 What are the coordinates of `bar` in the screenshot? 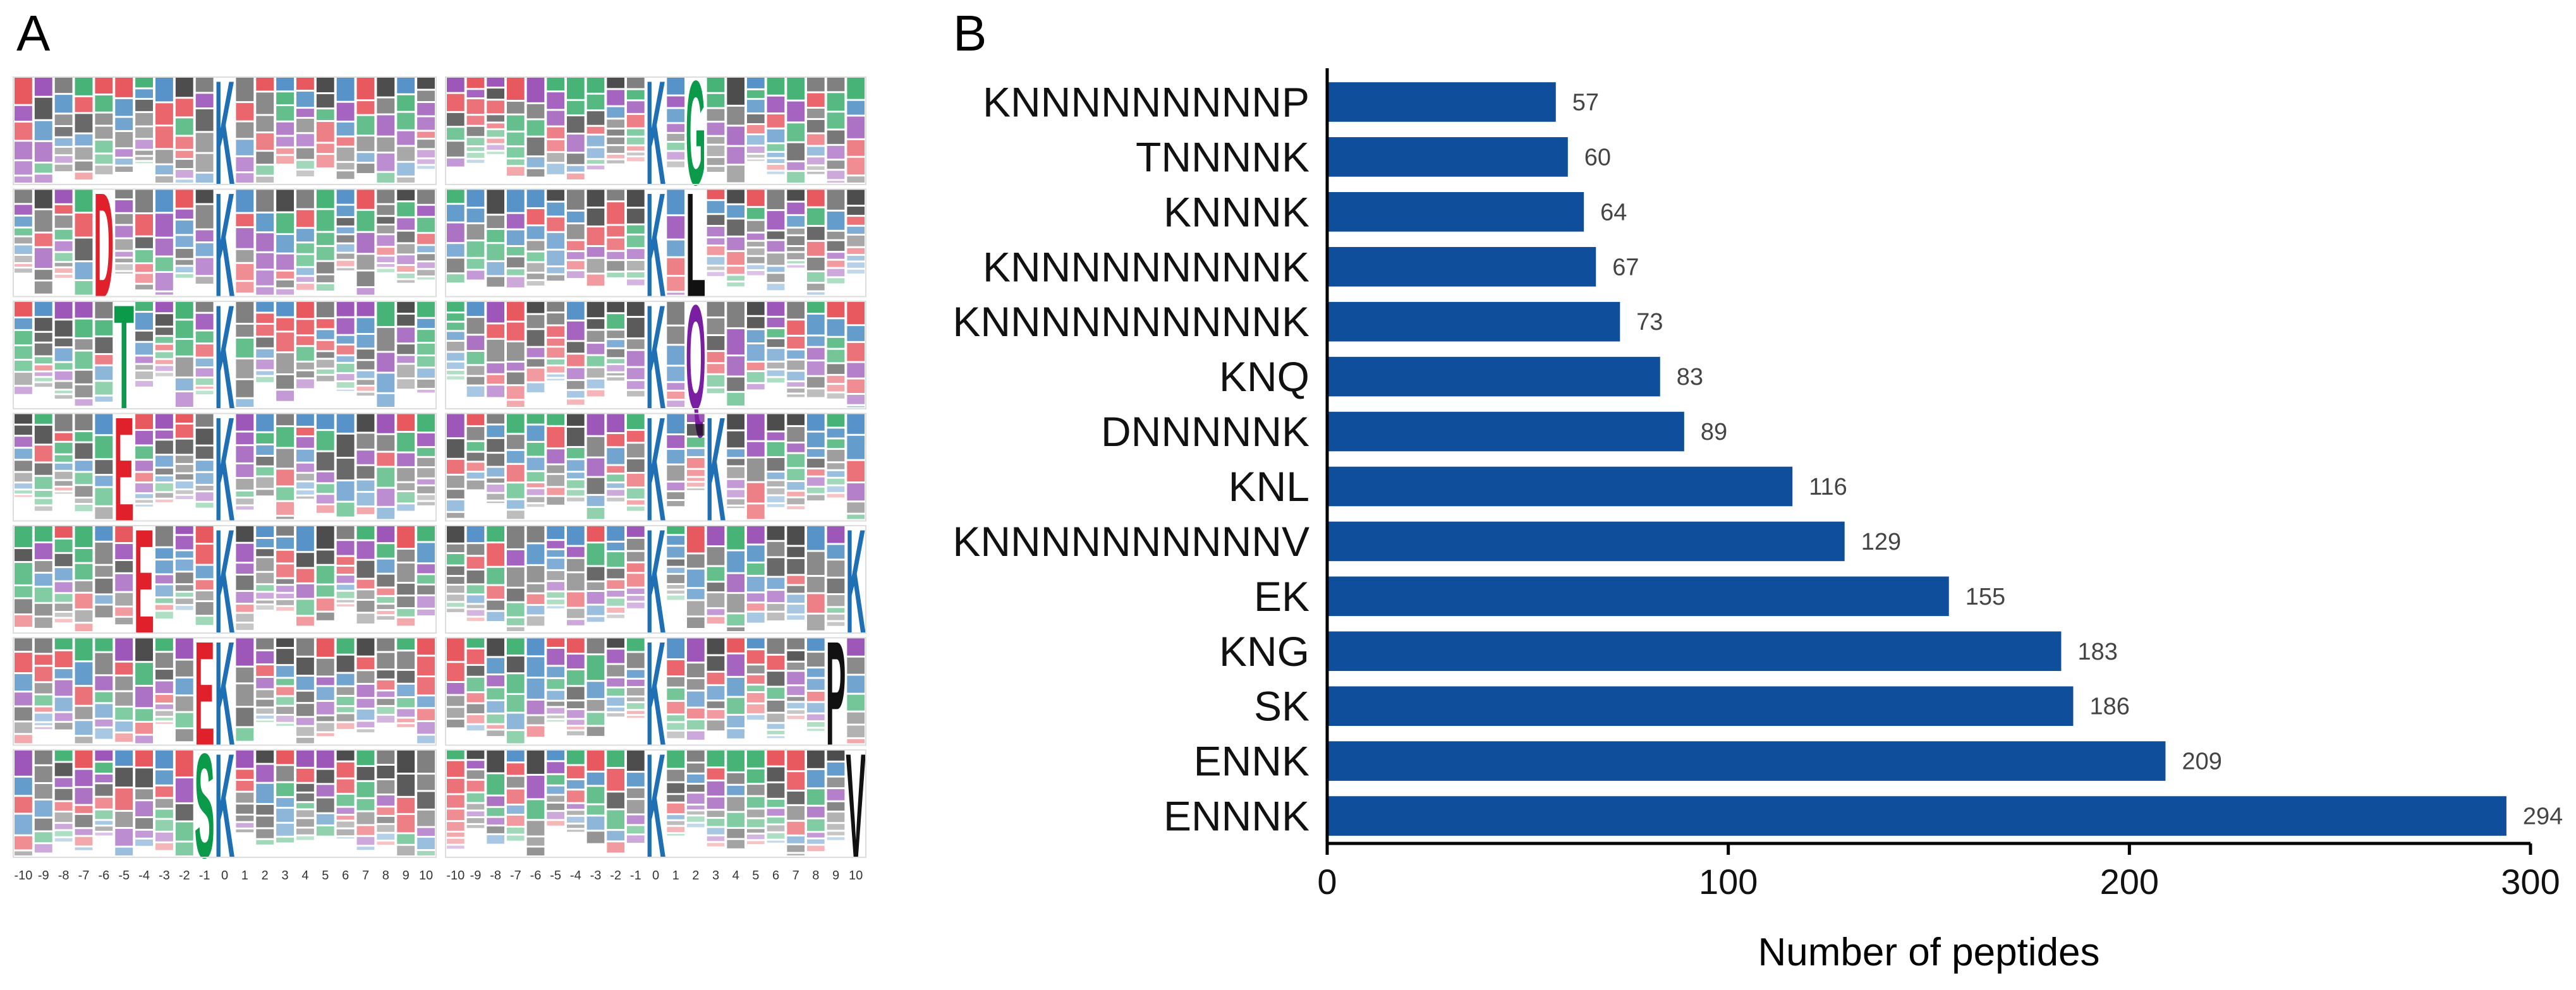 It's located at (1441, 102).